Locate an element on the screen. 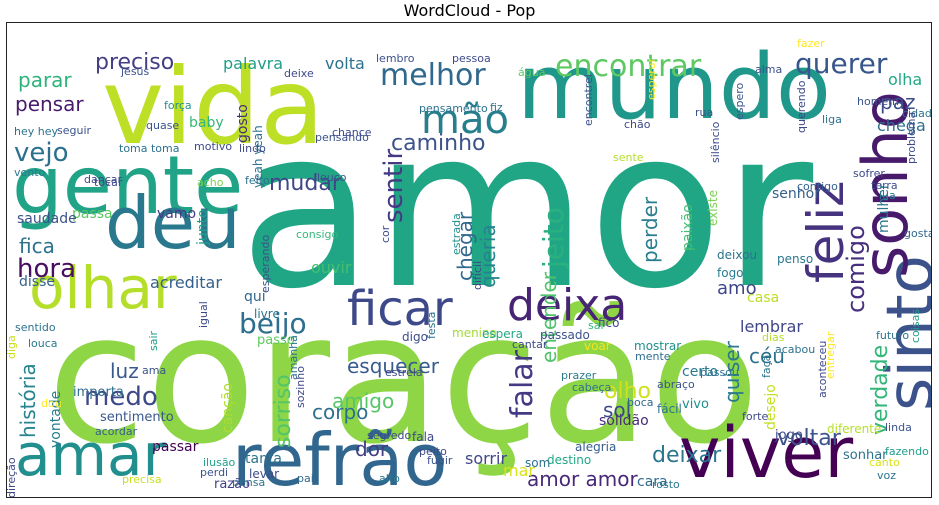 The width and height of the screenshot is (939, 505). word-olhar: olhar is located at coordinates (103, 288).